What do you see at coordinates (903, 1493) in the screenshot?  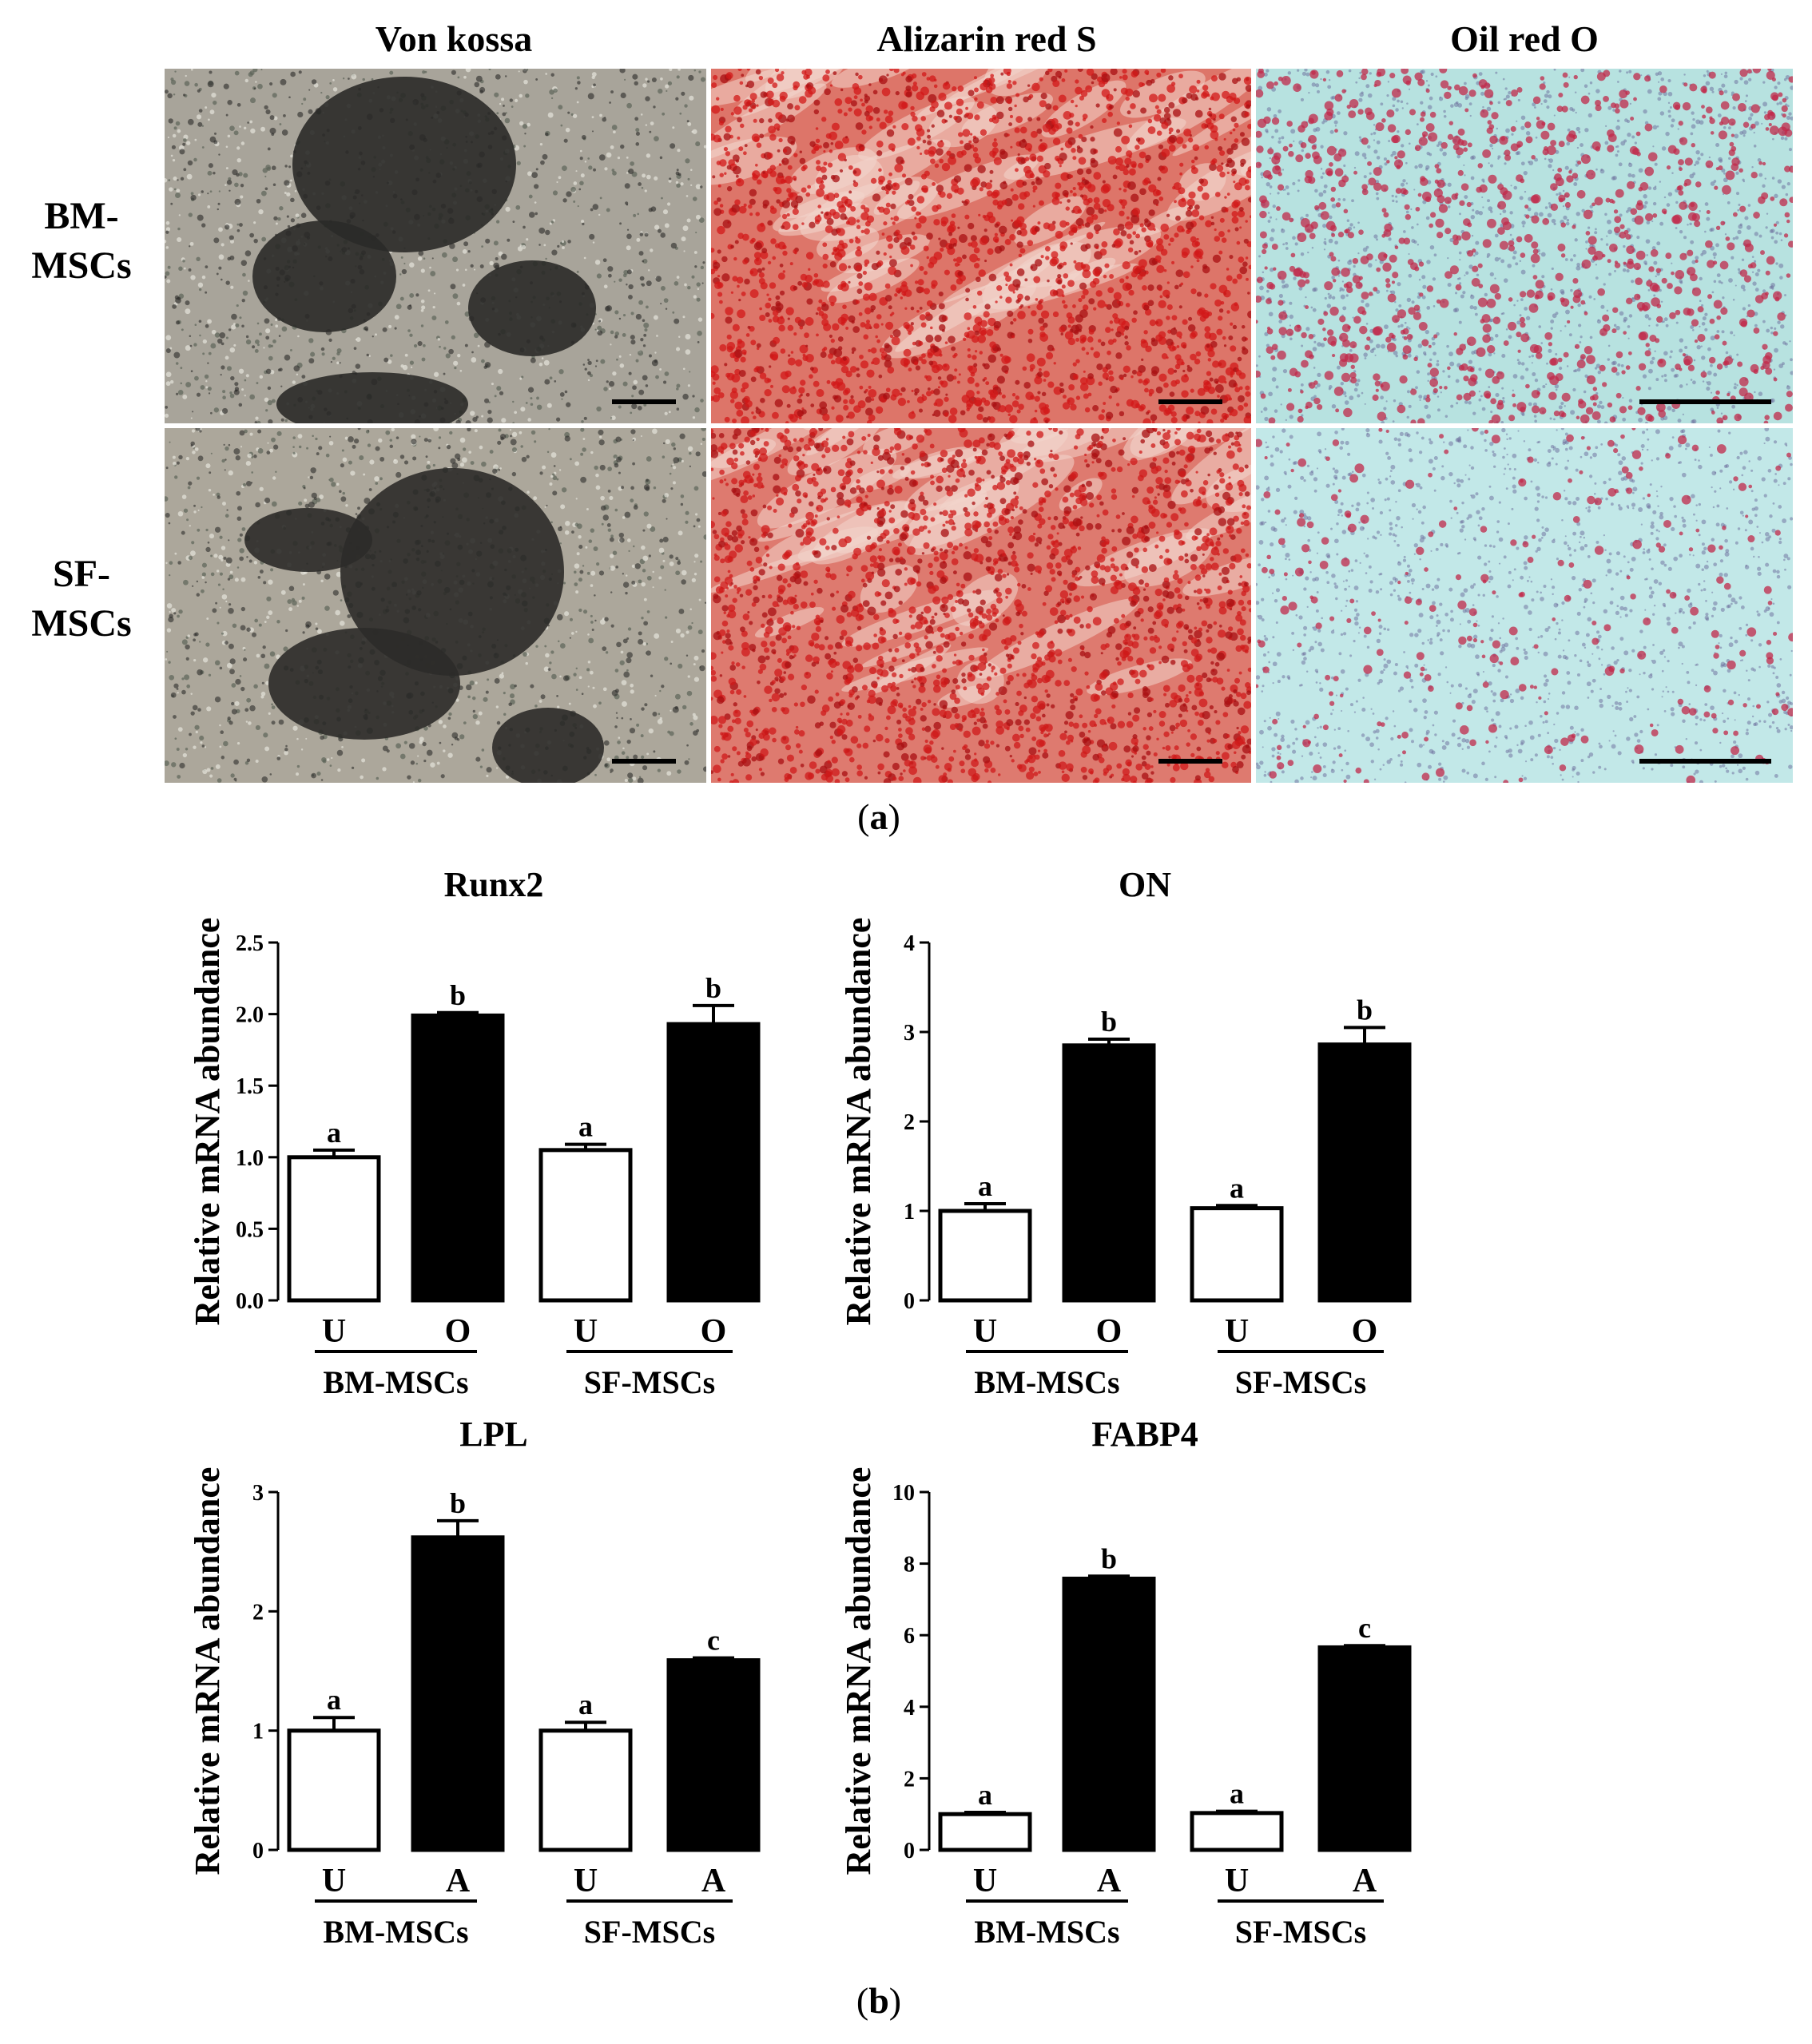 I see `y-tick-label: 10` at bounding box center [903, 1493].